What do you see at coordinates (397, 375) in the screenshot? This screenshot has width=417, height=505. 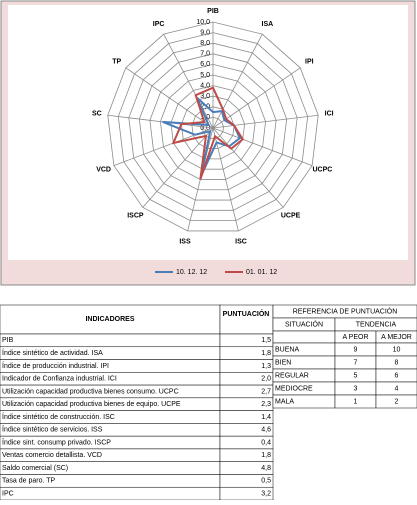 I see `cell-text: 6` at bounding box center [397, 375].